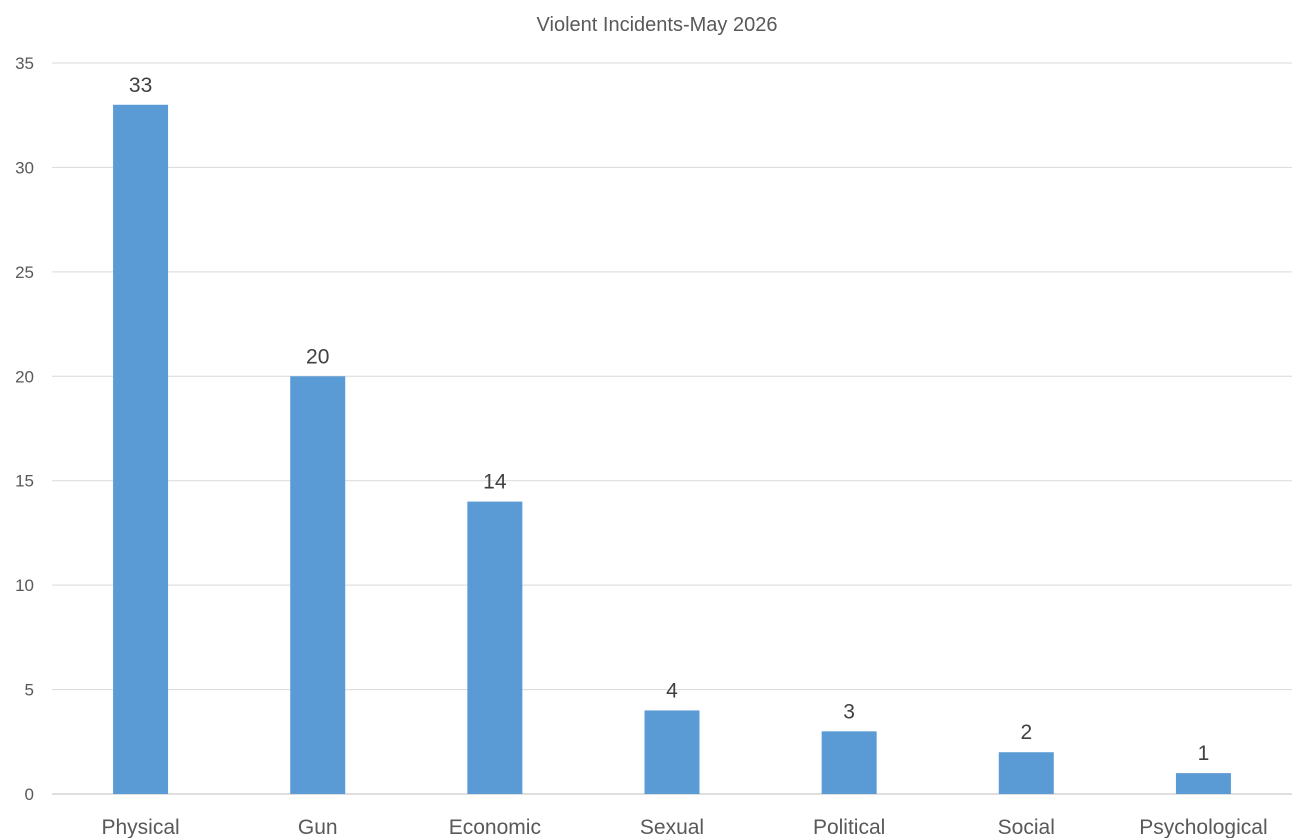 This screenshot has width=1294, height=838. What do you see at coordinates (672, 752) in the screenshot?
I see `bar-sexual` at bounding box center [672, 752].